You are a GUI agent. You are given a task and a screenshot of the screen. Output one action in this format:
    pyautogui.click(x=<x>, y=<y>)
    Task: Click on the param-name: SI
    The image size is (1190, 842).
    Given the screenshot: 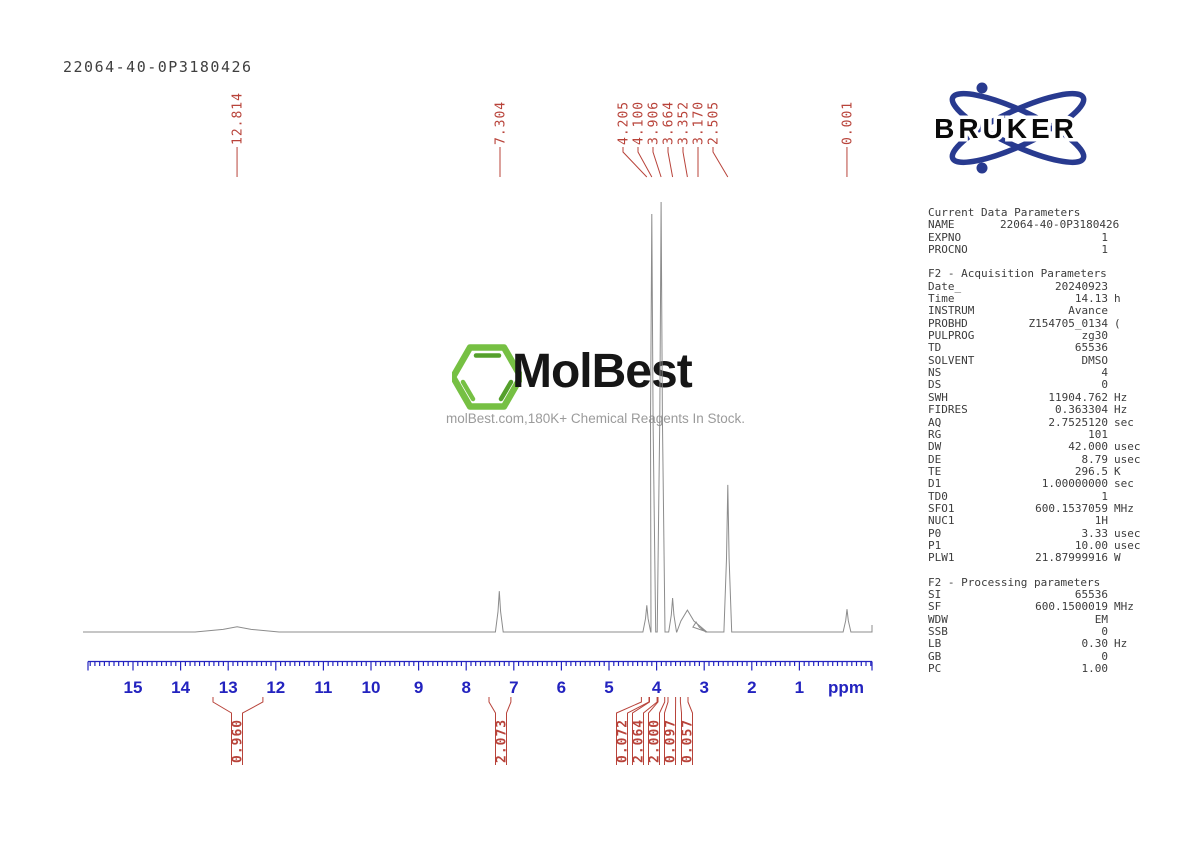 What is the action you would take?
    pyautogui.click(x=935, y=594)
    